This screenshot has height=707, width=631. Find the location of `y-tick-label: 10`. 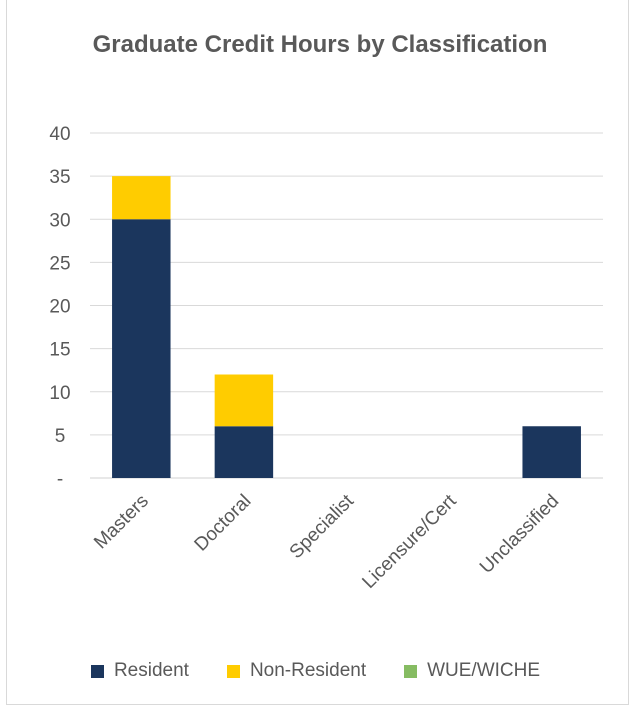

y-tick-label: 10 is located at coordinates (59, 393).